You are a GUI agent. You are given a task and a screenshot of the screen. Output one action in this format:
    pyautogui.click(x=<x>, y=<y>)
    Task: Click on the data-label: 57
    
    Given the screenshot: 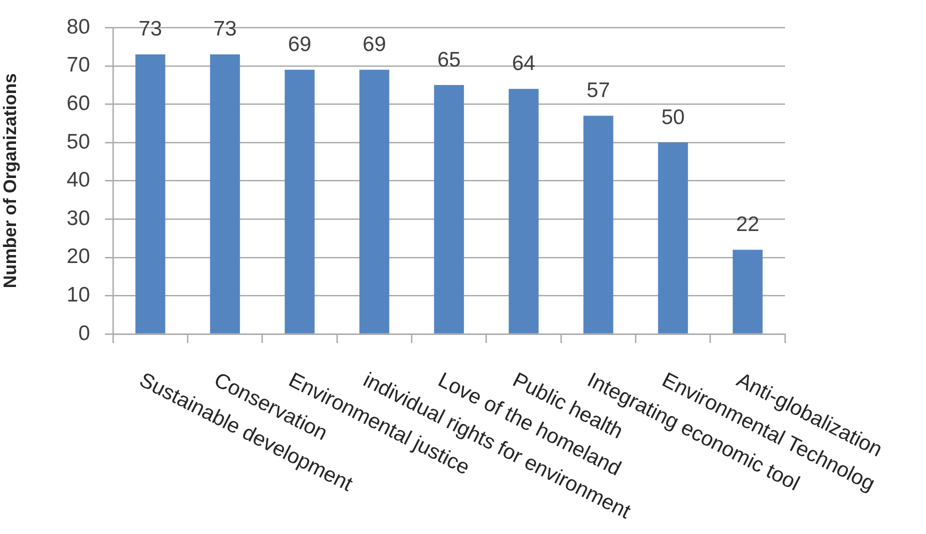 What is the action you would take?
    pyautogui.click(x=598, y=90)
    